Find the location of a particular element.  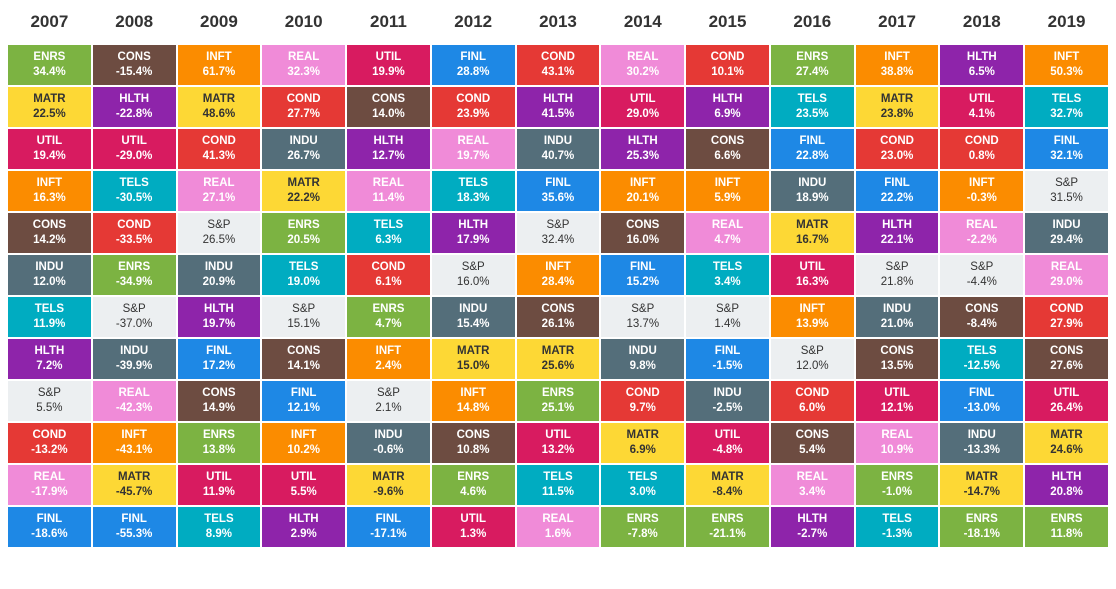

return-value: 48.6% is located at coordinates (219, 114).